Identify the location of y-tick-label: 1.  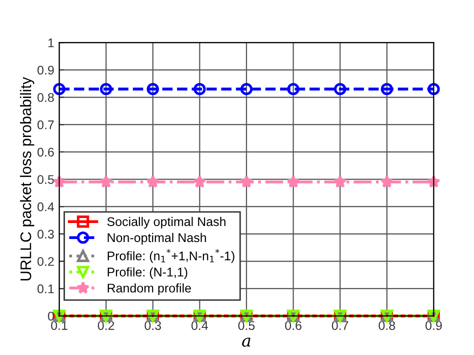
(51, 43).